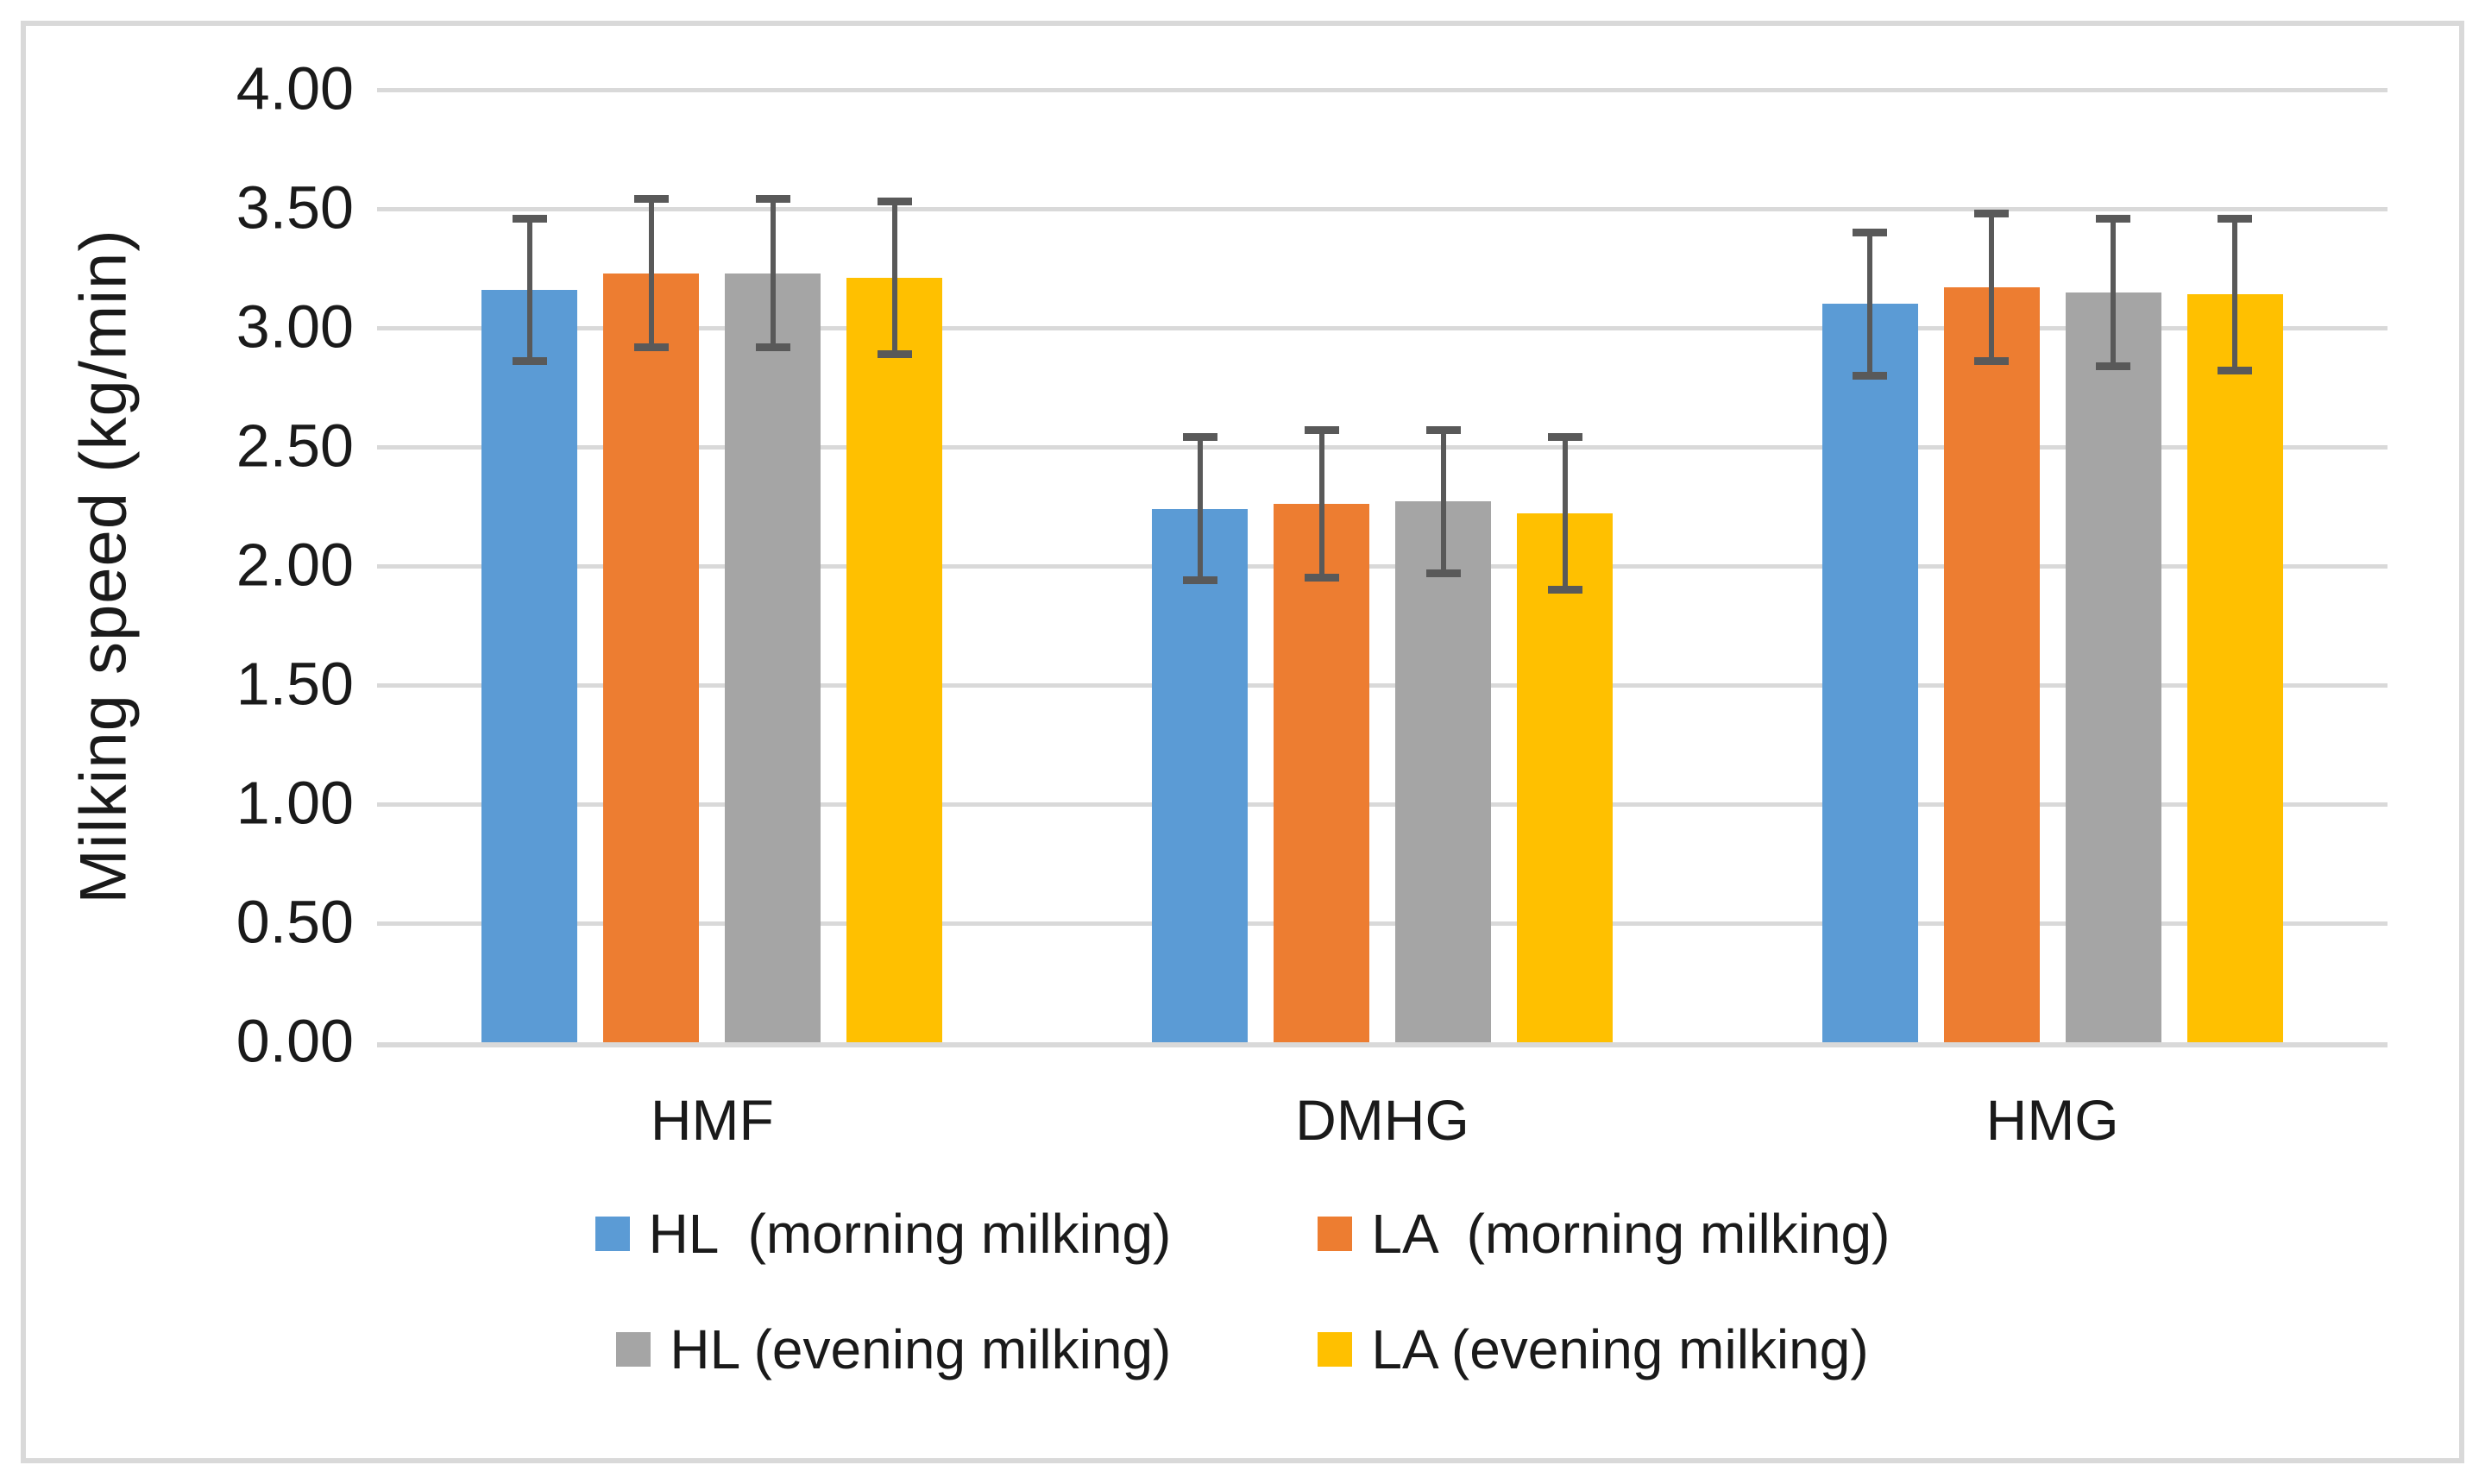 Image resolution: width=2485 pixels, height=1484 pixels. What do you see at coordinates (177, 565) in the screenshot?
I see `y-axis-tick-labels: 0.00 0.50 1.00 1.50 2.00 2.50 3.00 3.50 4.00` at bounding box center [177, 565].